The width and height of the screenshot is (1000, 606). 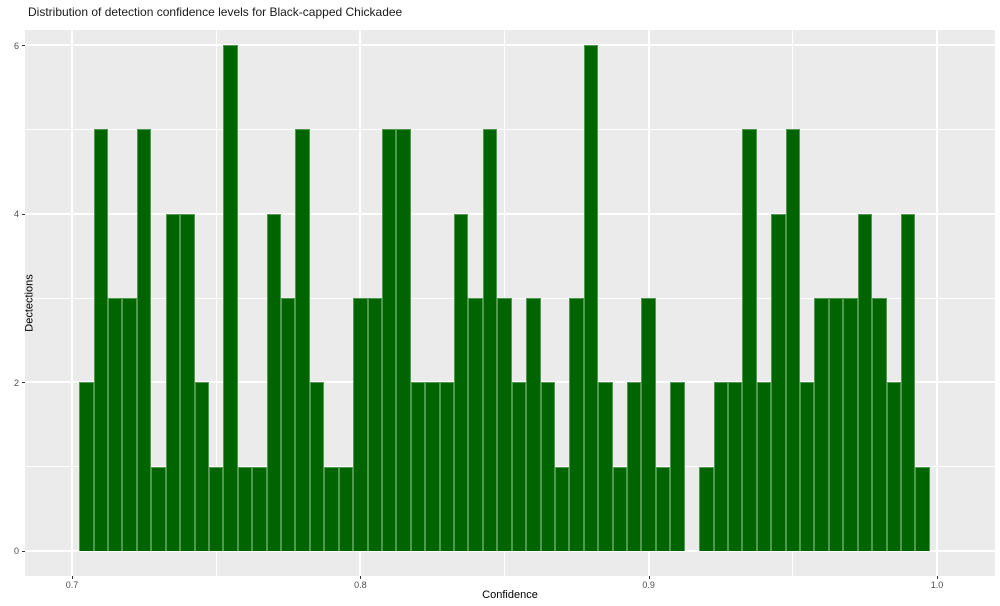 What do you see at coordinates (216, 303) in the screenshot?
I see `gridline-minor-vertical` at bounding box center [216, 303].